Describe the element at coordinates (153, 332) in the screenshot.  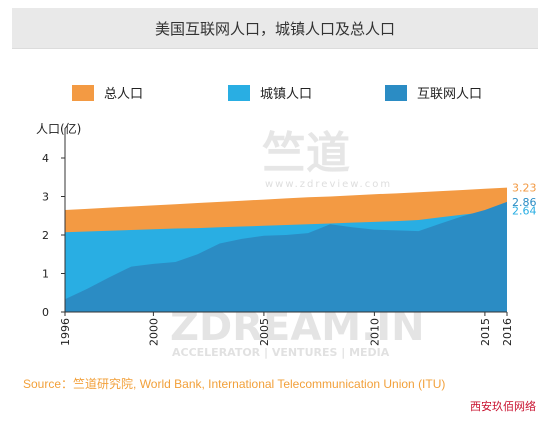
I see `x-tick-label: 2000` at that location.